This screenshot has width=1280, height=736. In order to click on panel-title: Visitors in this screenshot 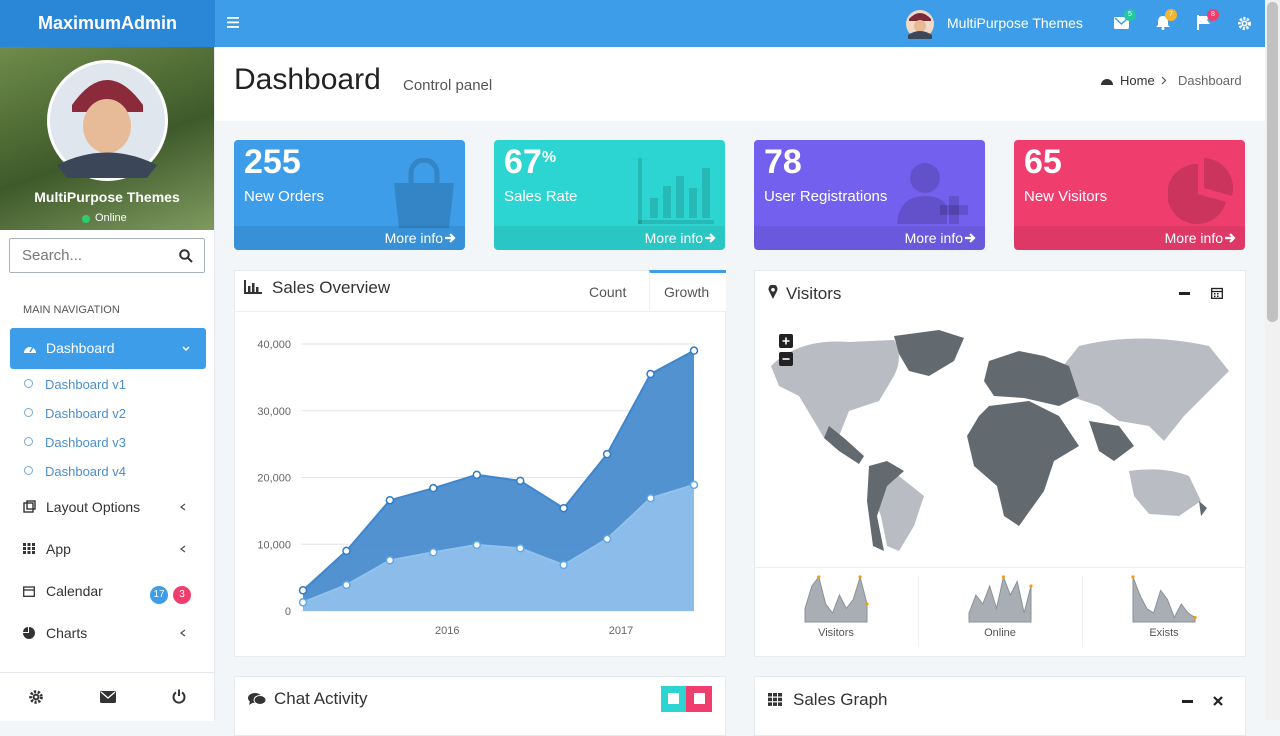, I will do `click(814, 293)`.